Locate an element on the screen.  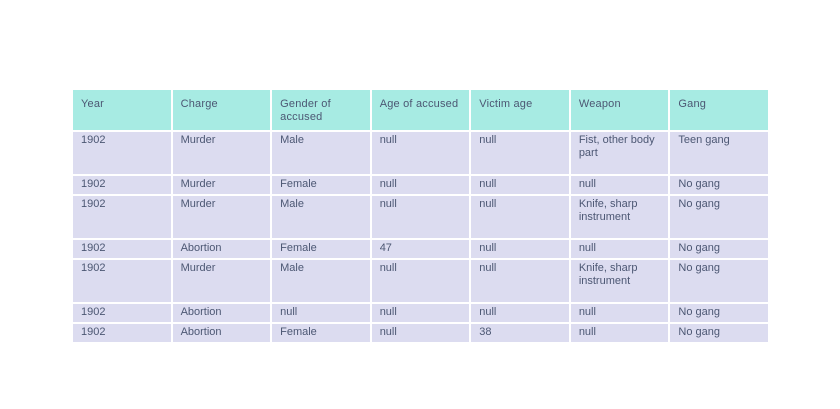
column-header: Charge is located at coordinates (221, 110).